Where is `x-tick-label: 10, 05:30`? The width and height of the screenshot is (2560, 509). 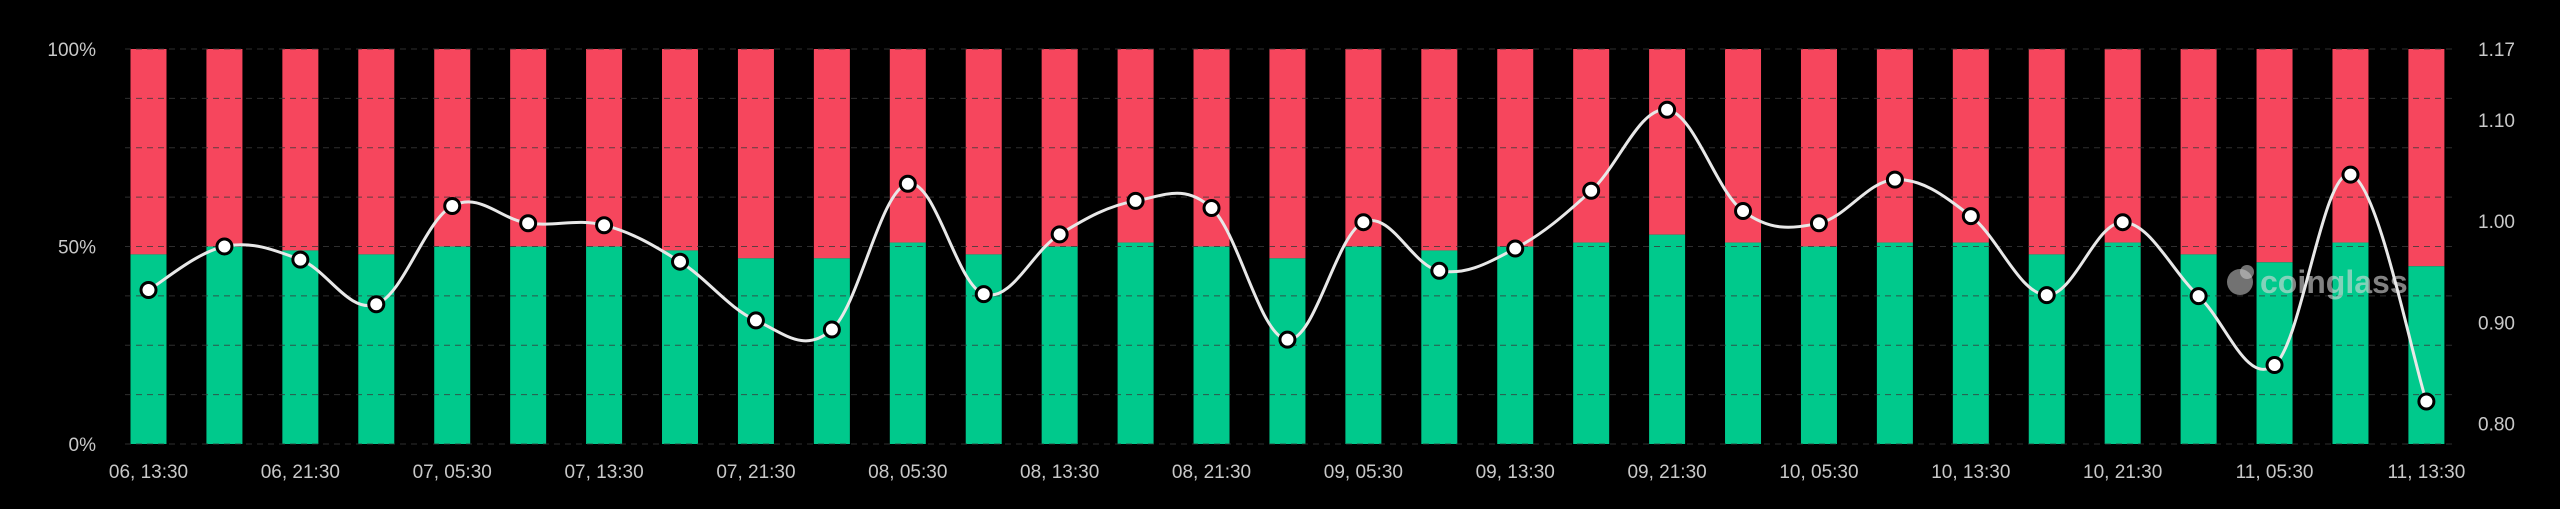
x-tick-label: 10, 05:30 is located at coordinates (1818, 472).